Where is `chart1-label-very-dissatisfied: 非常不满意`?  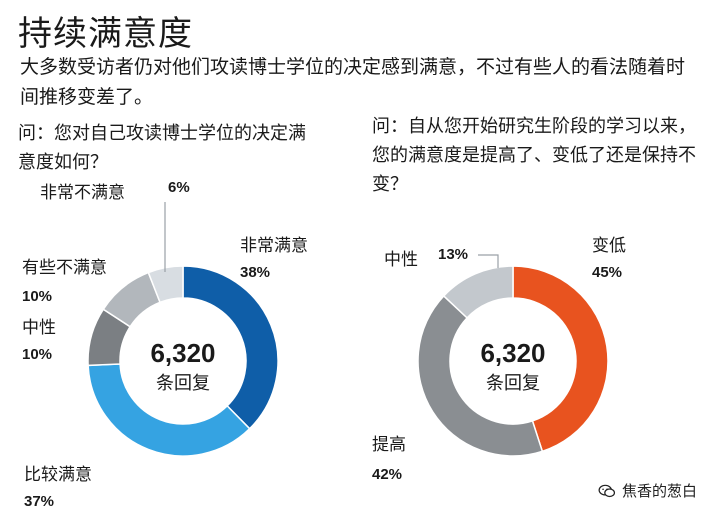 chart1-label-very-dissatisfied: 非常不满意 is located at coordinates (82, 193).